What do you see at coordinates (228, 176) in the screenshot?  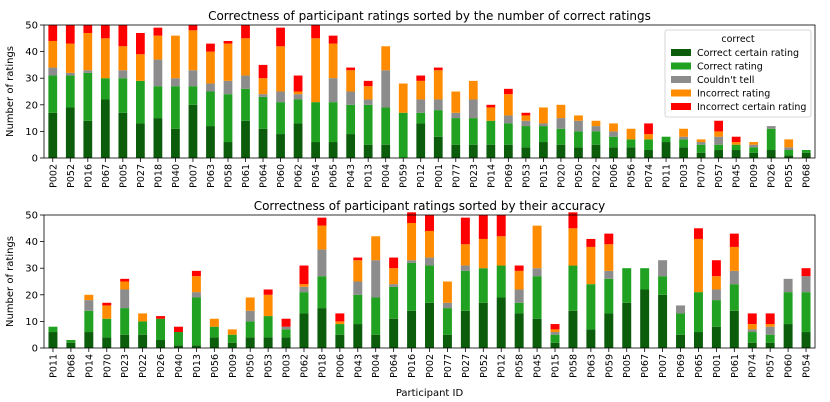 I see `x-tick-label: P058` at bounding box center [228, 176].